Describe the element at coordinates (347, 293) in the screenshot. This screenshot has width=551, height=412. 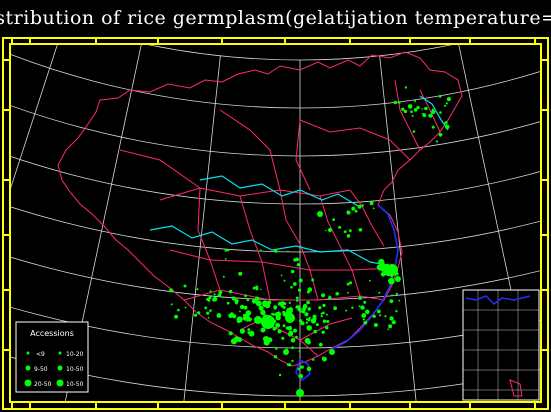
I see `coastline` at that location.